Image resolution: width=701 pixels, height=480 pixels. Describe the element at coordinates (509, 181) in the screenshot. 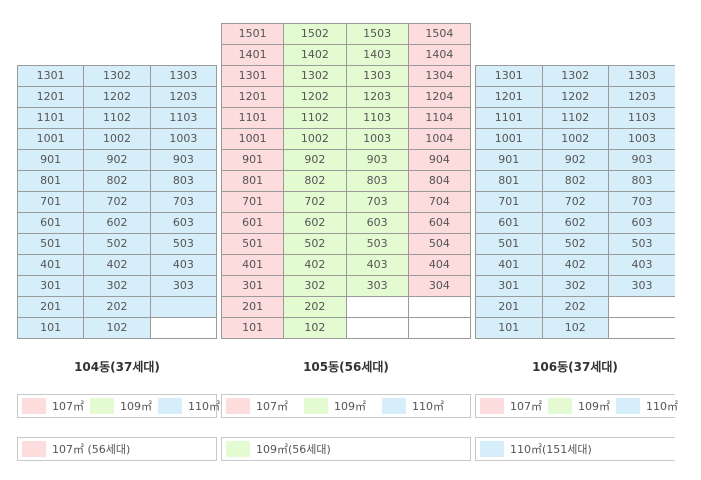

I see `unit-cell: 801` at that location.